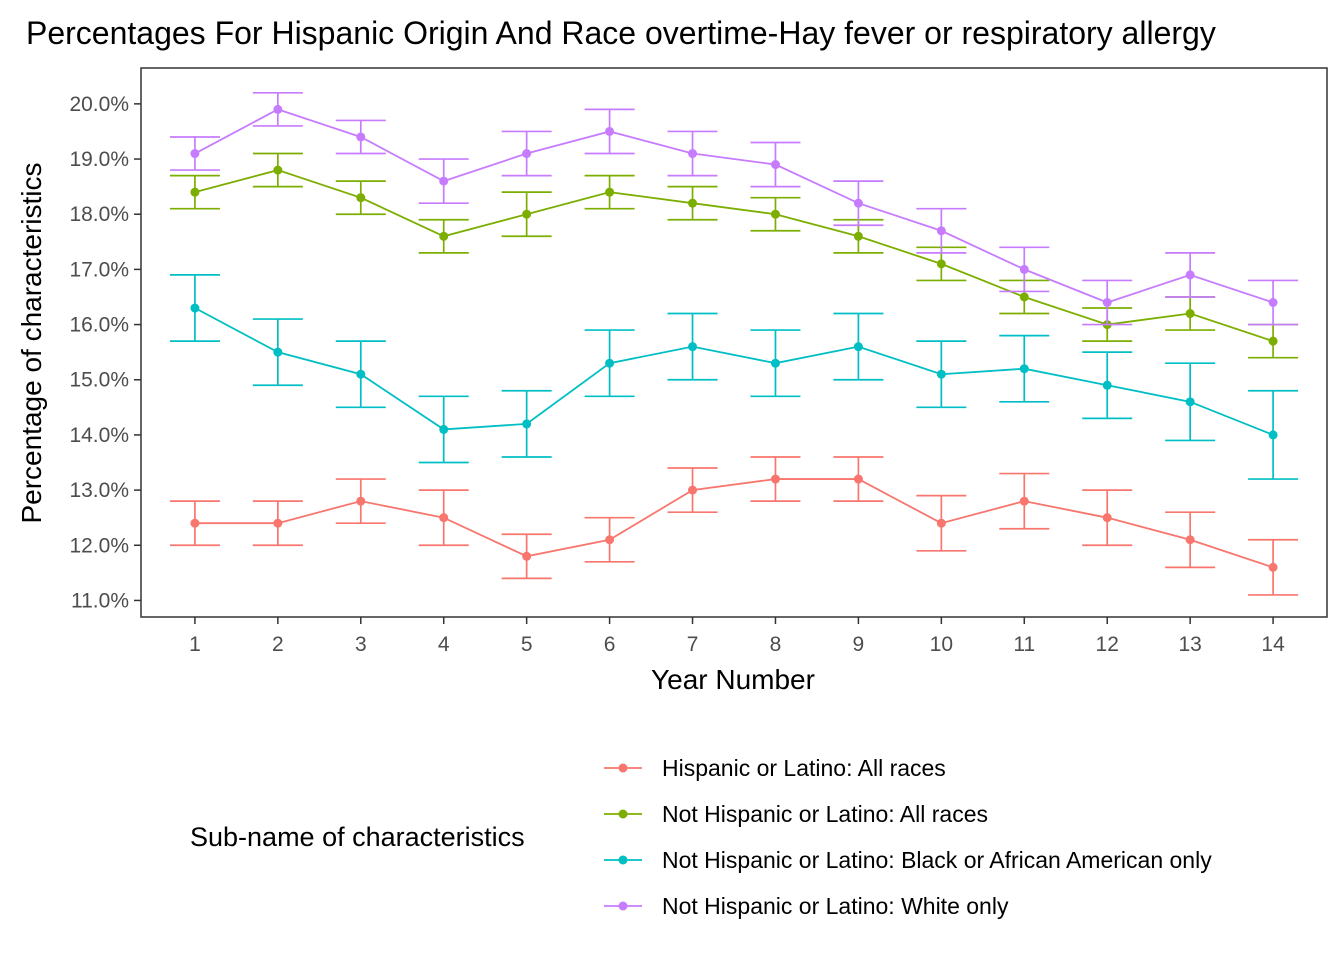 This screenshot has height=960, width=1344. I want to click on x-tick-label: 2, so click(278, 644).